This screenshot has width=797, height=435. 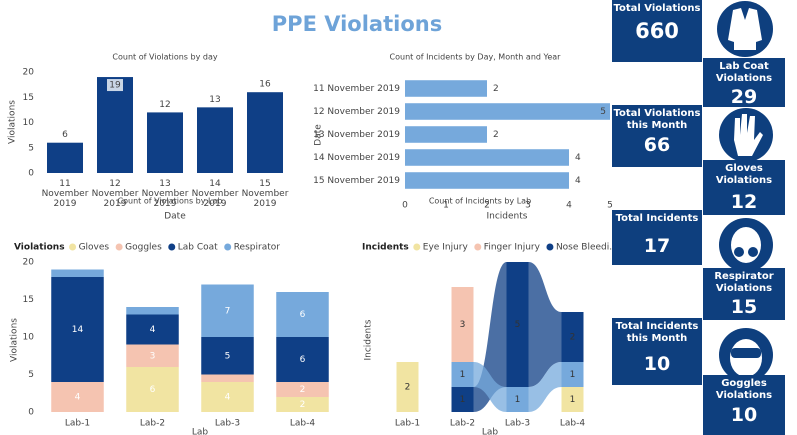 I want to click on legend-label: Eye Injury, so click(x=446, y=248).